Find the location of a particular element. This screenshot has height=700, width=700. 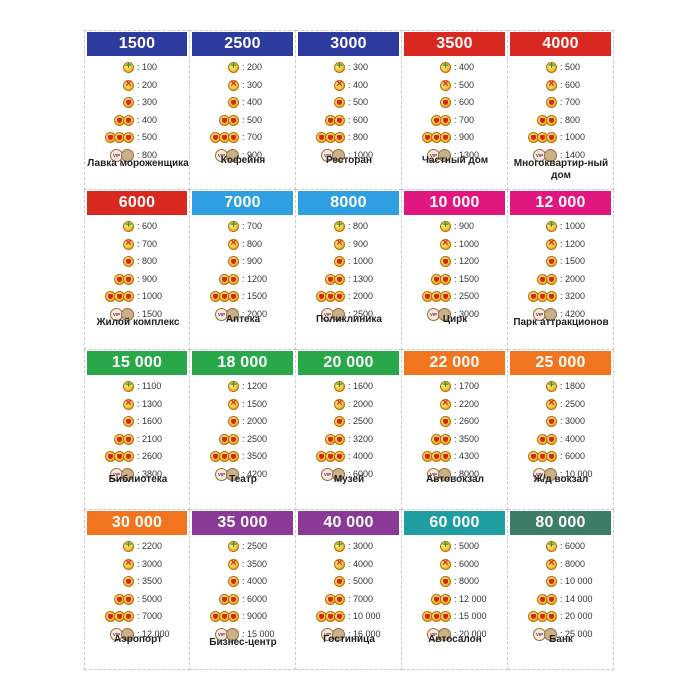

rent-value: : 200 is located at coordinates (147, 84).